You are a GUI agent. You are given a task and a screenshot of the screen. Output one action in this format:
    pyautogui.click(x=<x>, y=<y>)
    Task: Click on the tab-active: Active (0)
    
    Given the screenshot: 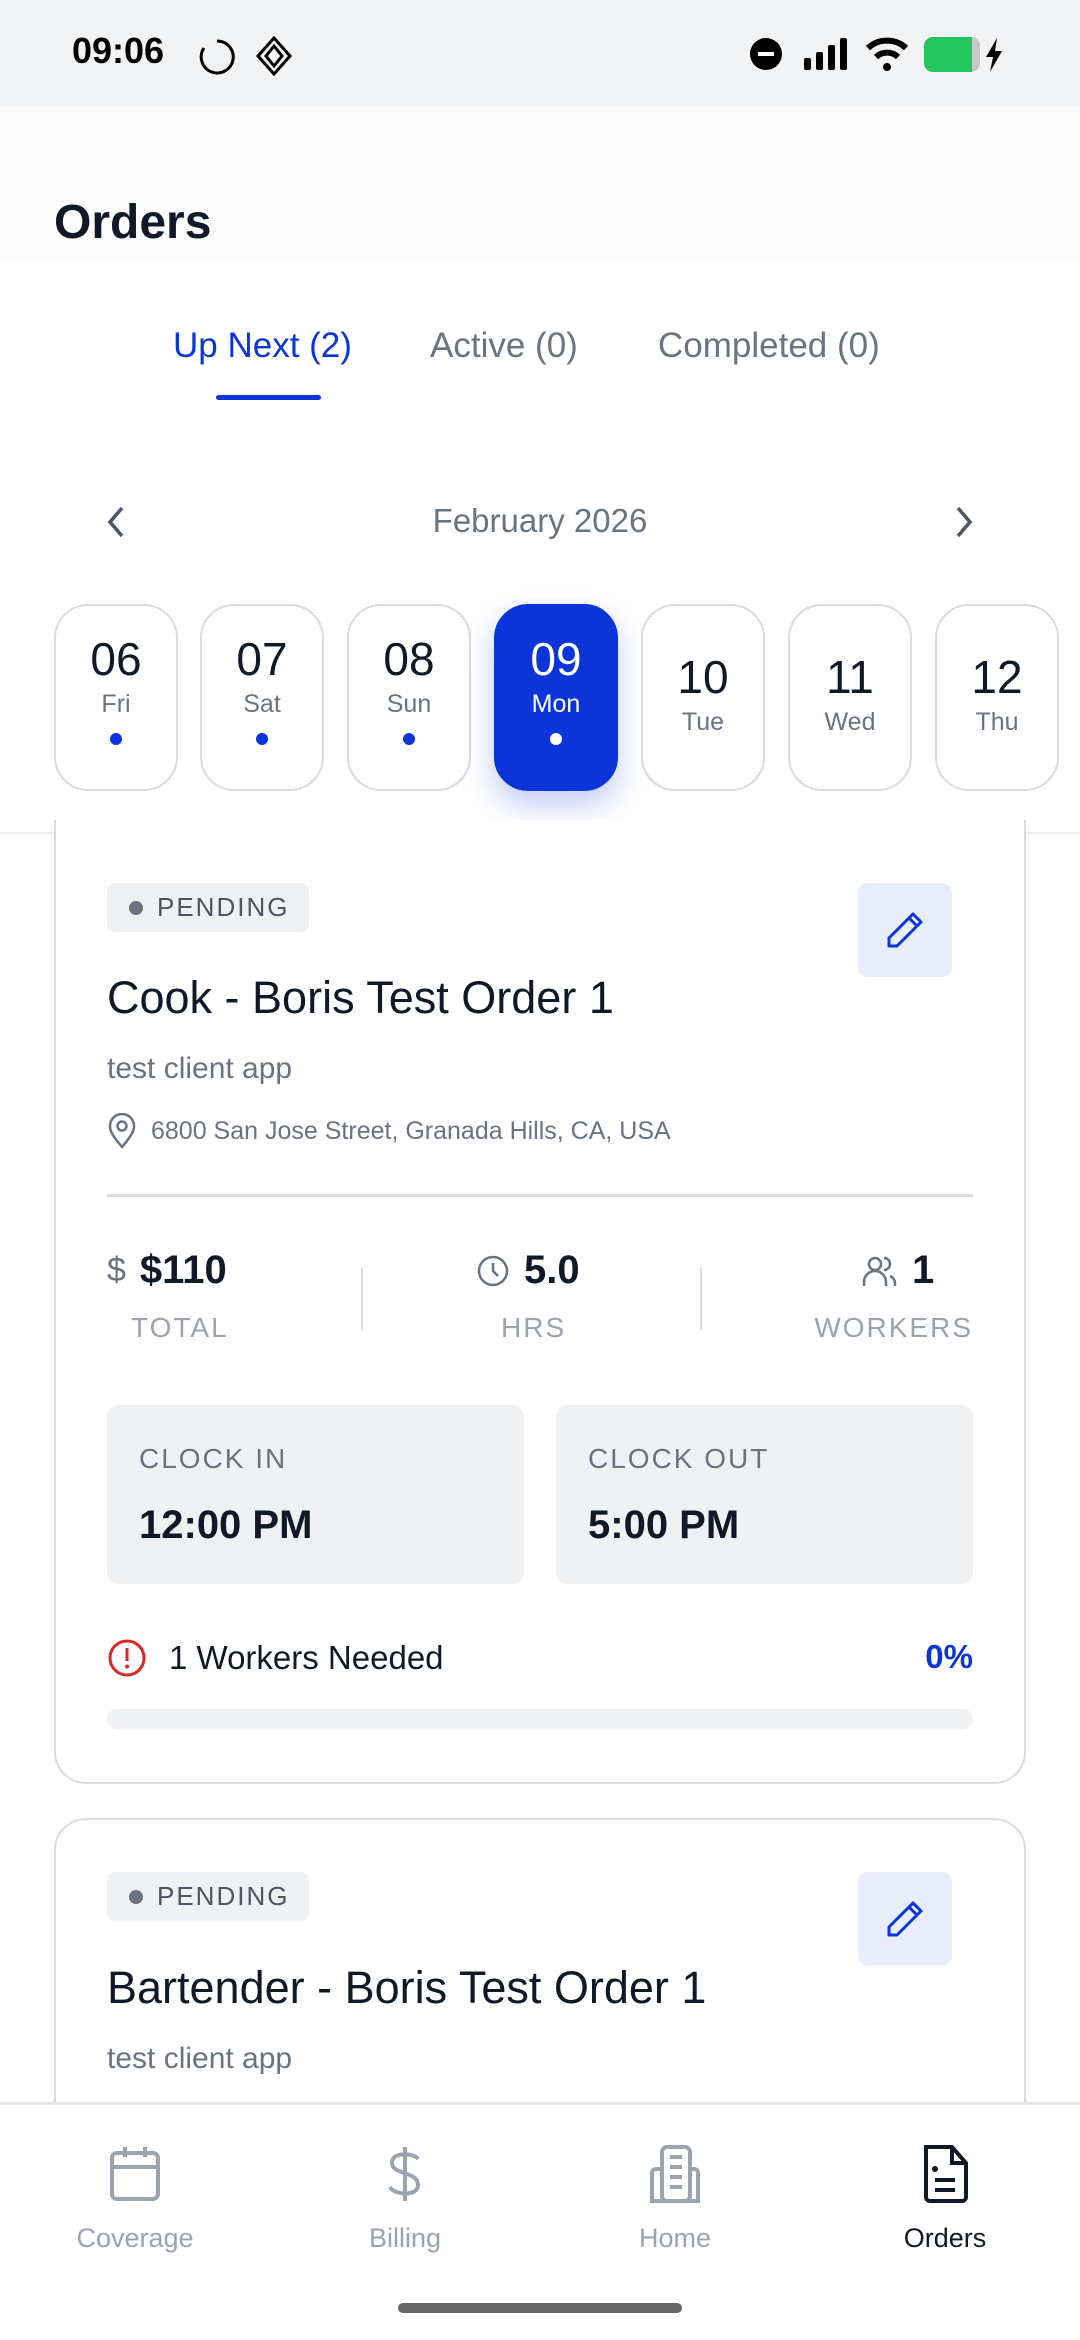 What is the action you would take?
    pyautogui.click(x=504, y=345)
    